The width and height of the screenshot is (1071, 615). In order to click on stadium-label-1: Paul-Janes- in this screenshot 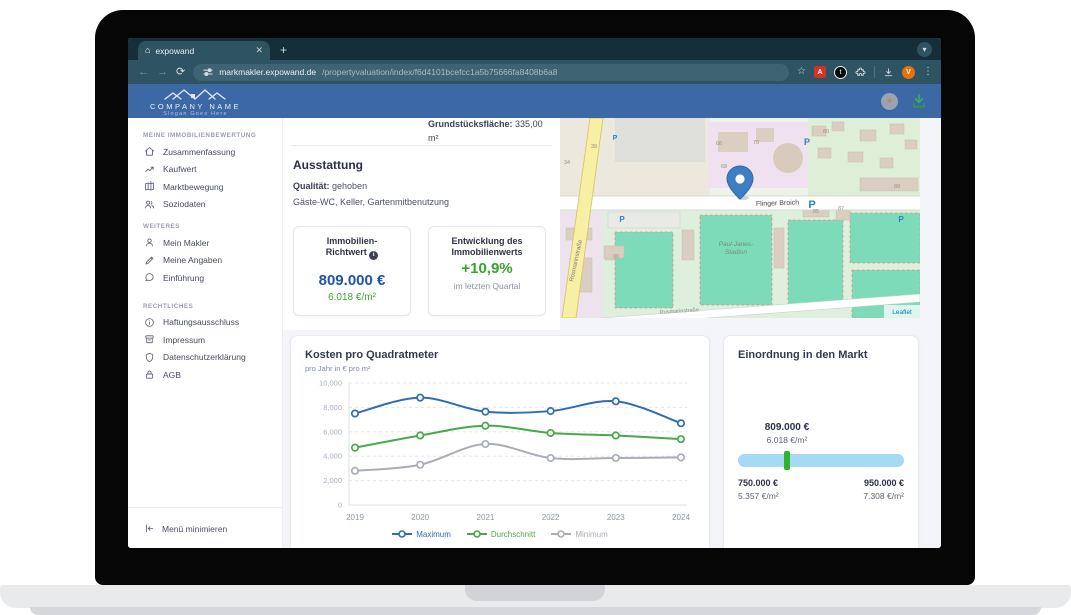, I will do `click(737, 244)`.